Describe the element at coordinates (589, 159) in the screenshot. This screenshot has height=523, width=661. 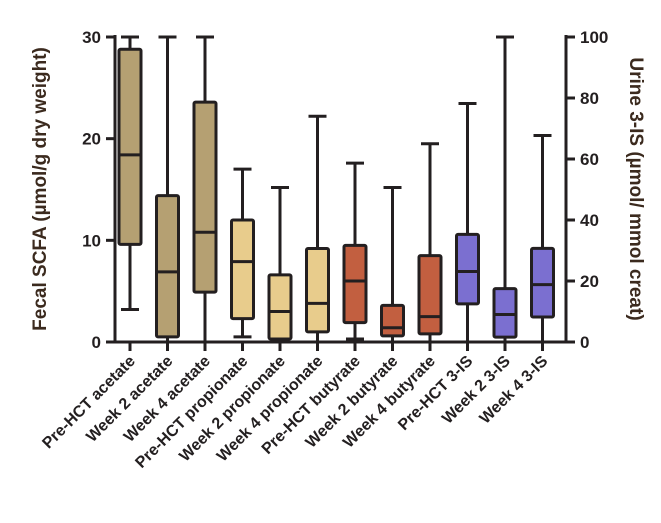
I see `right-y-tick-label: 60` at that location.